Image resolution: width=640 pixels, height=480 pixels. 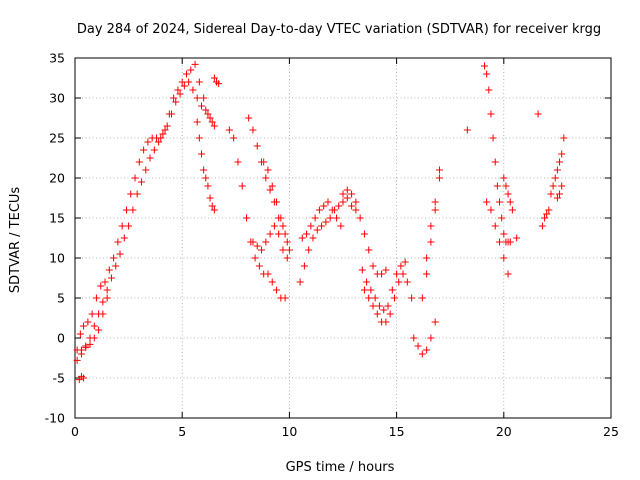 I want to click on series-track-u, so click(x=497, y=238).